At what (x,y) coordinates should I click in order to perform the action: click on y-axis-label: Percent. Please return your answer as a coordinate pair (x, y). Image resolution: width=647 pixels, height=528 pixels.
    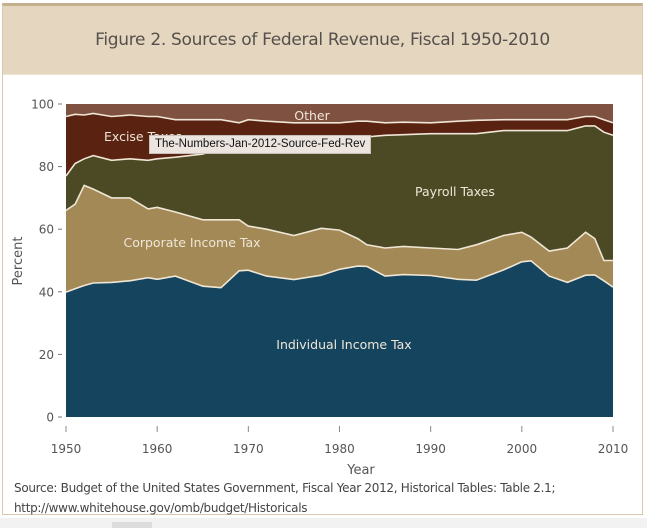
    Looking at the image, I should click on (18, 261).